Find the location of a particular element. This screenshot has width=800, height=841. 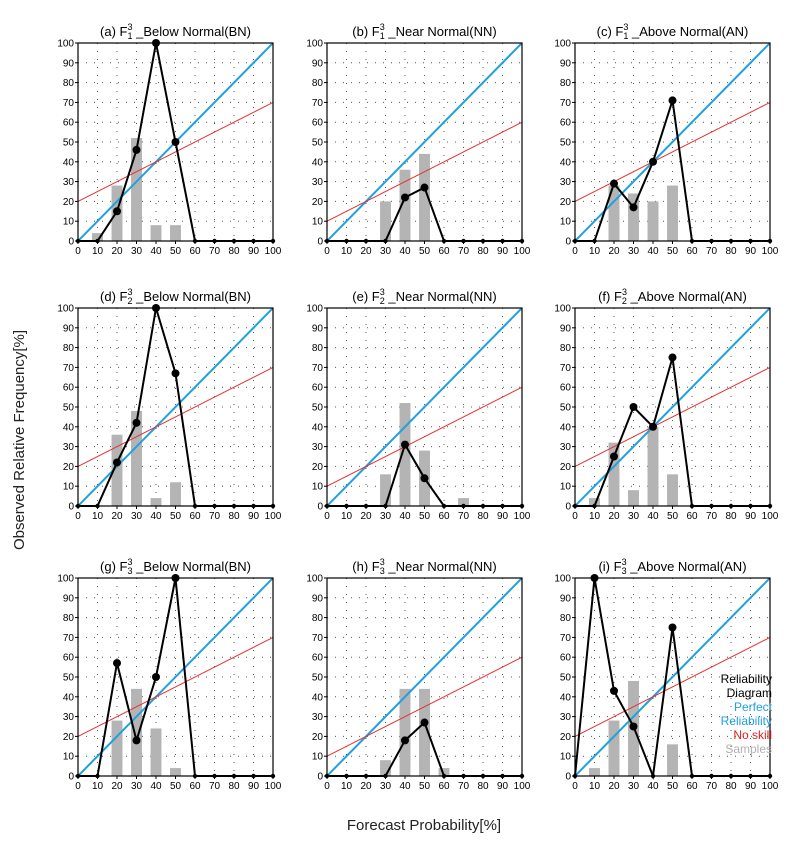

x-tick-label: 10 is located at coordinates (595, 251).